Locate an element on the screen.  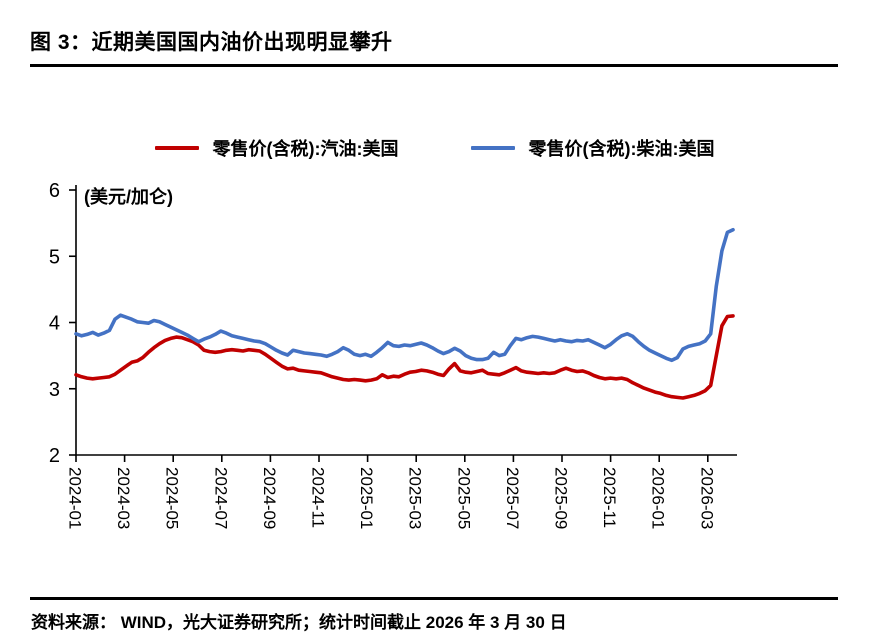
legend-label-diesel: 零售价(含税):柴油:美国 is located at coordinates (621, 149).